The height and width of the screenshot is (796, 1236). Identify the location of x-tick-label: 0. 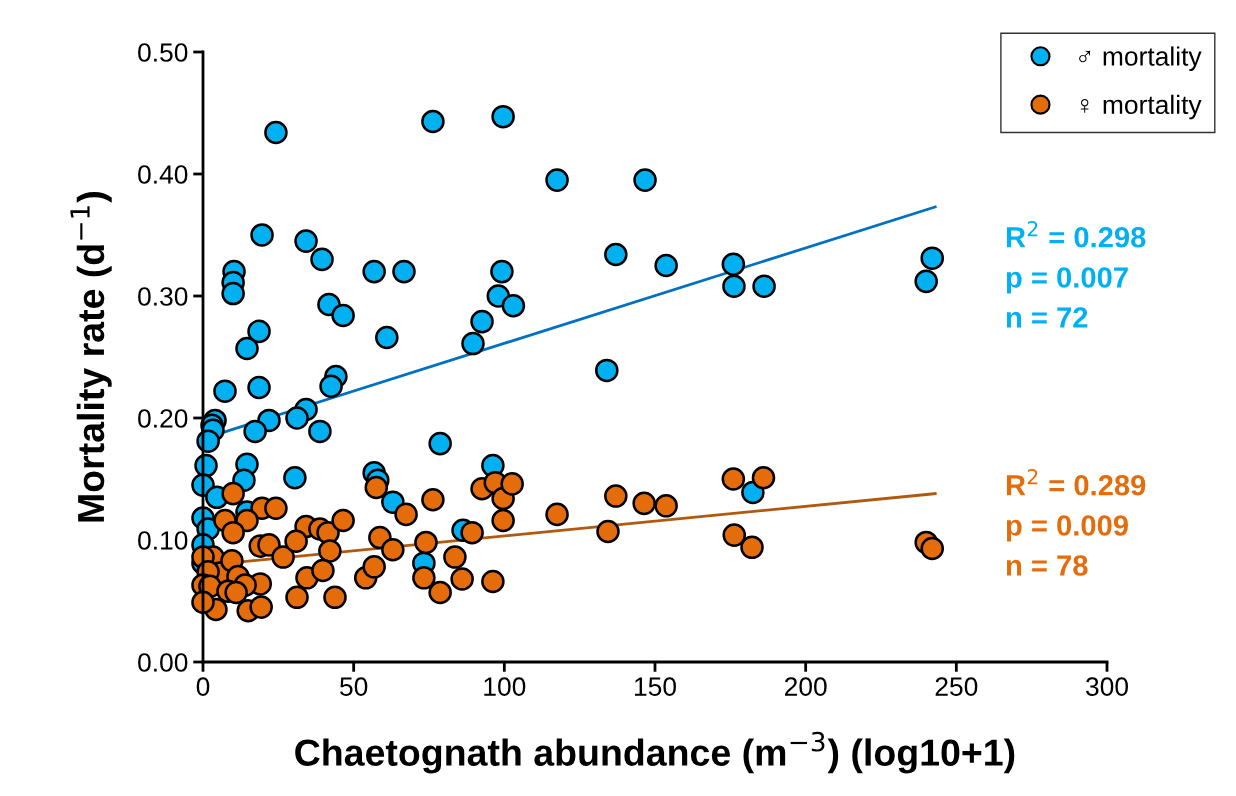
(203, 686).